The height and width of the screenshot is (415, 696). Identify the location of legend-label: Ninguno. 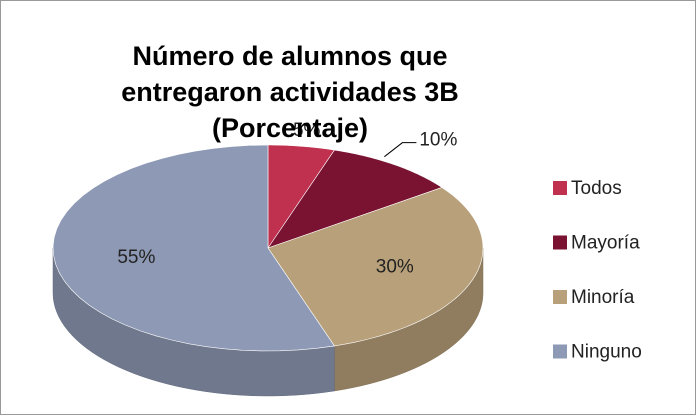
(606, 352).